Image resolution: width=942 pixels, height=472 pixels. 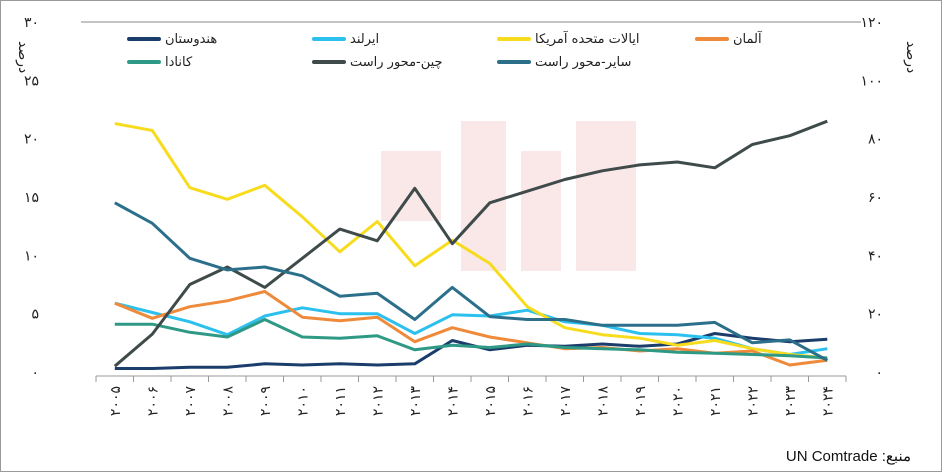 I want to click on legend-item: آلمان, so click(x=729, y=38).